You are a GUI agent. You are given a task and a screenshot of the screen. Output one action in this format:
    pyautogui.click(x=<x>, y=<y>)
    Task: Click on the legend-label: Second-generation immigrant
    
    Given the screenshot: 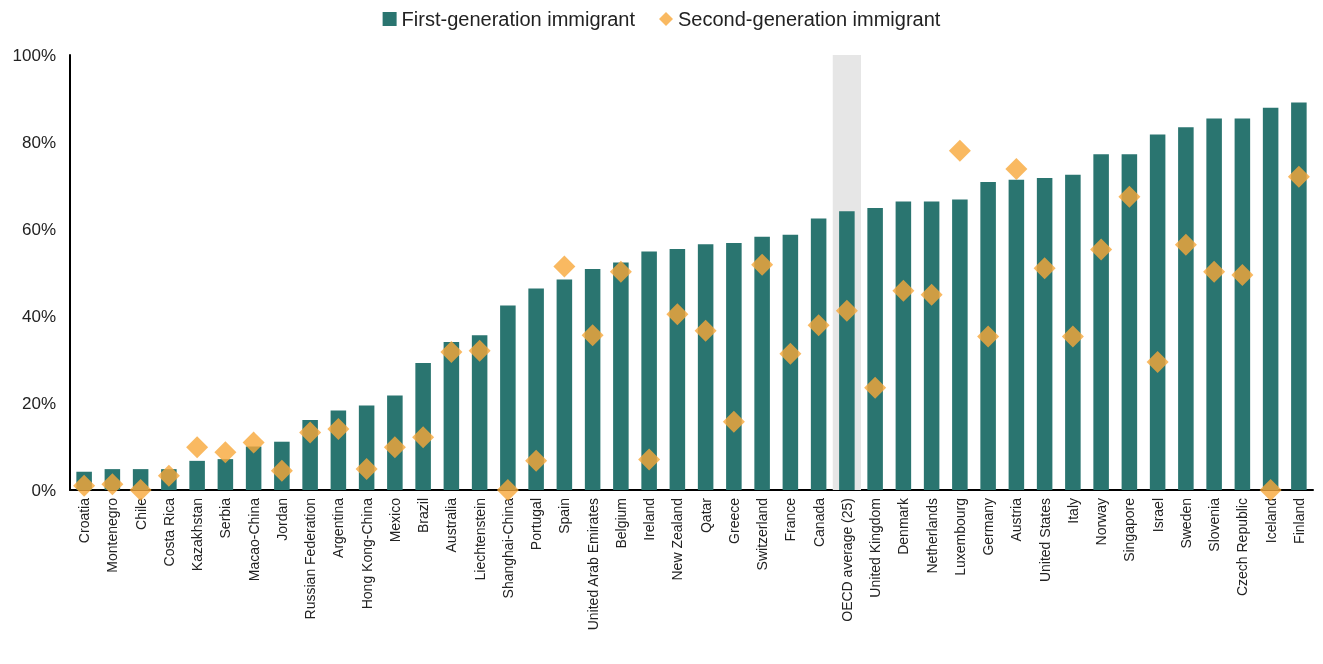 What is the action you would take?
    pyautogui.click(x=809, y=19)
    